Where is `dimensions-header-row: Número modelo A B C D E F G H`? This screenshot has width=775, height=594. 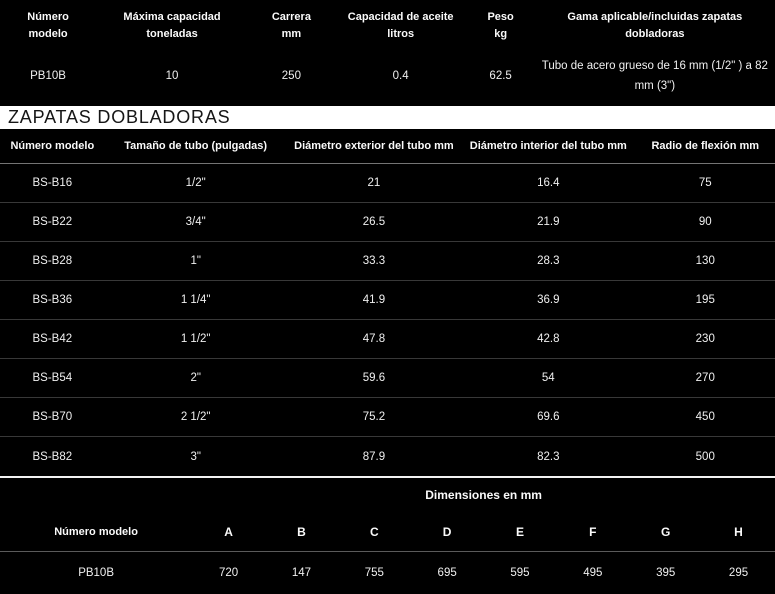 dimensions-header-row: Número modelo A B C D E F G H is located at coordinates (387, 531).